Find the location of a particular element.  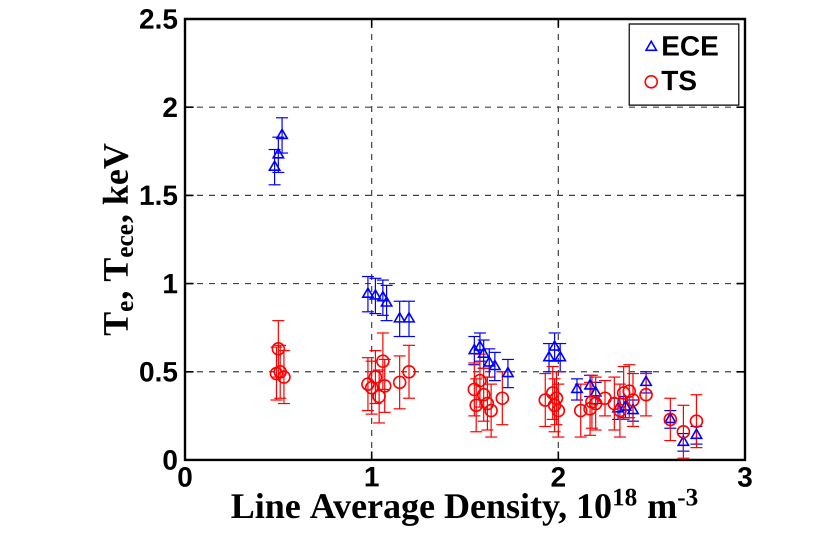

y-tick-label: 2 is located at coordinates (170, 107).